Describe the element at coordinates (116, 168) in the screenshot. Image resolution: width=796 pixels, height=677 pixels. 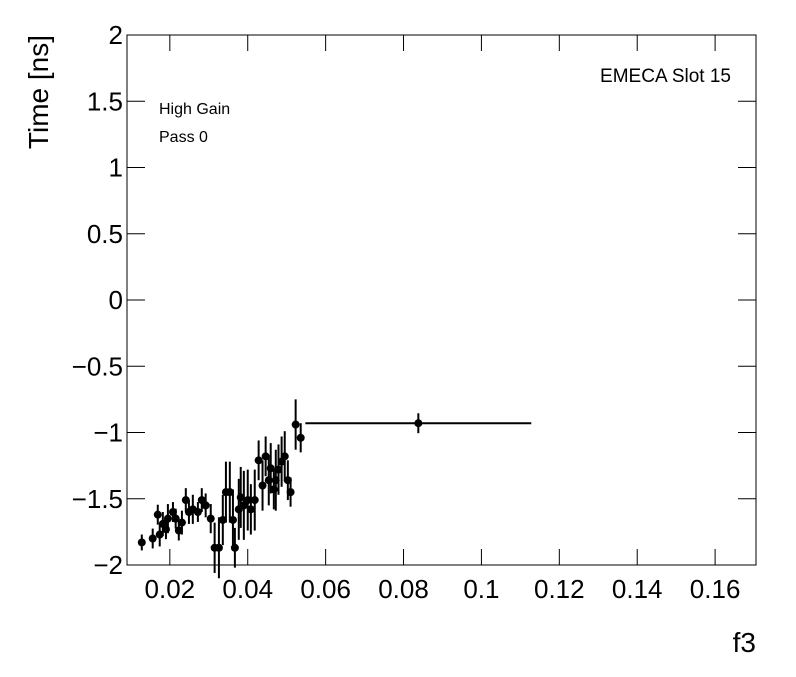
I see `y-tick-label: 1` at that location.